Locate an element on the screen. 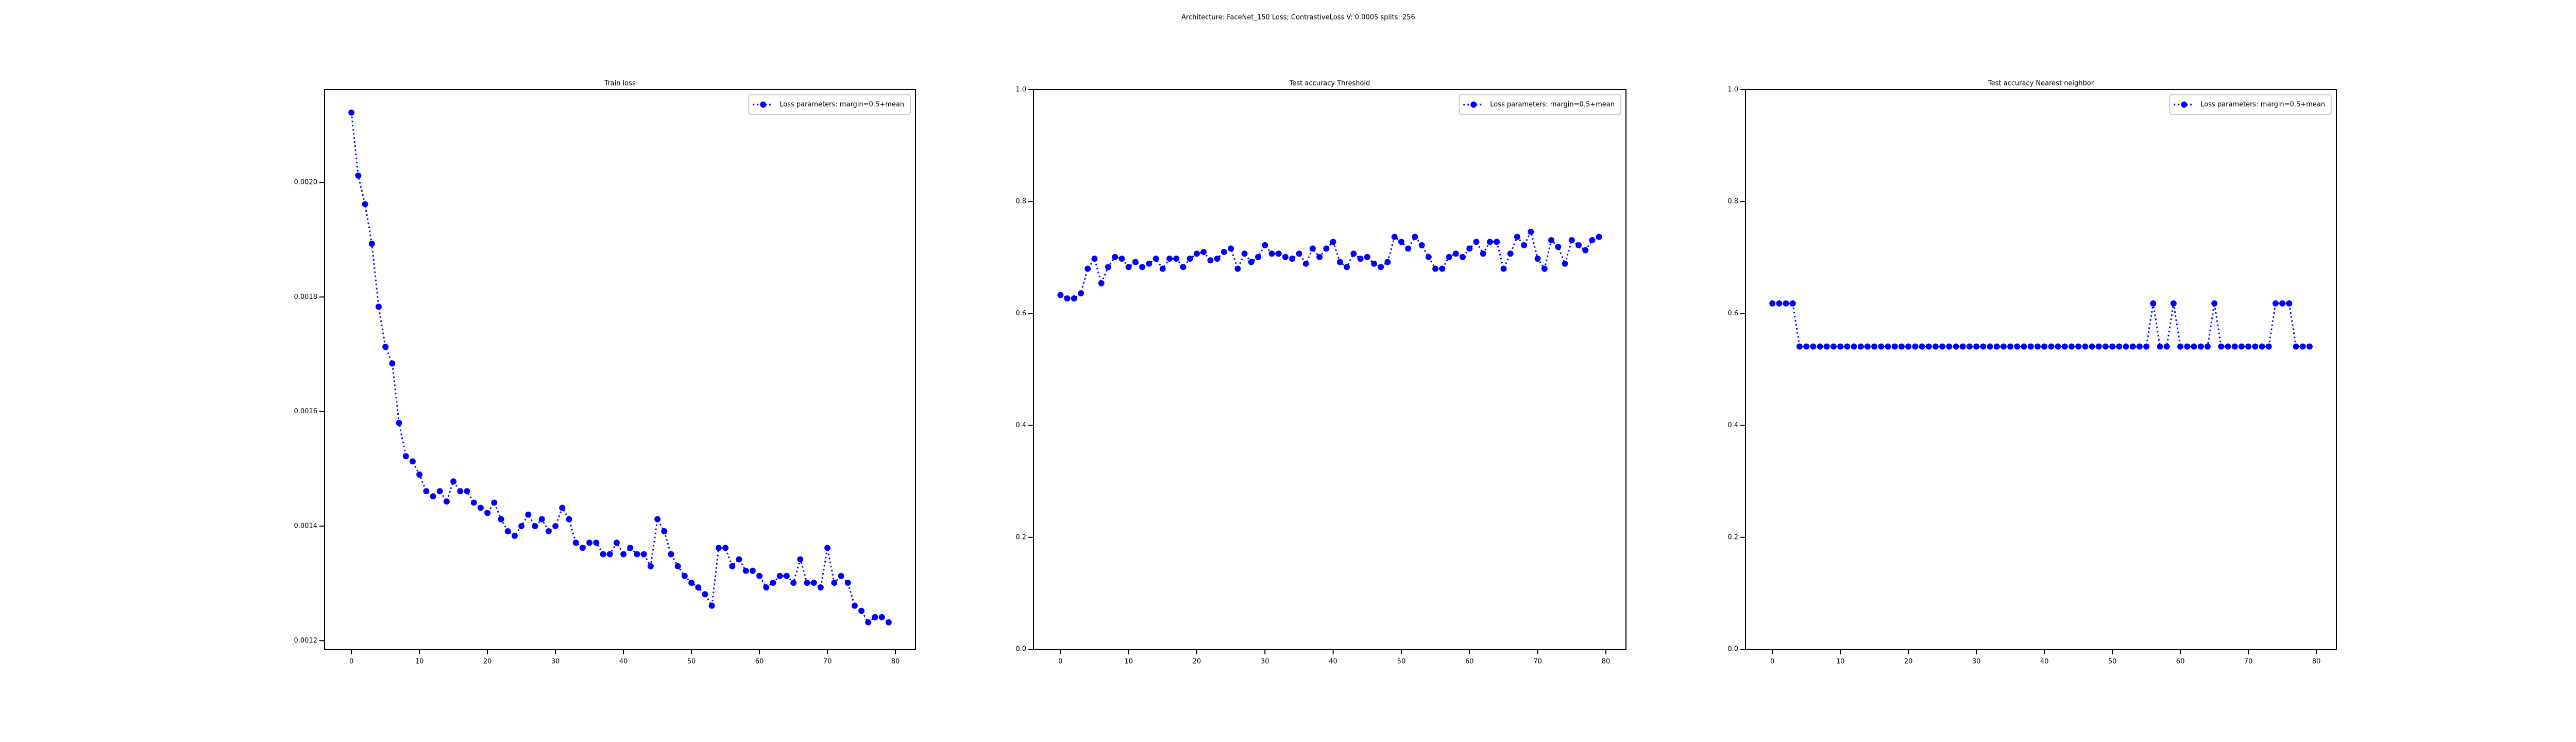  legend-swatch-marker is located at coordinates (763, 105).